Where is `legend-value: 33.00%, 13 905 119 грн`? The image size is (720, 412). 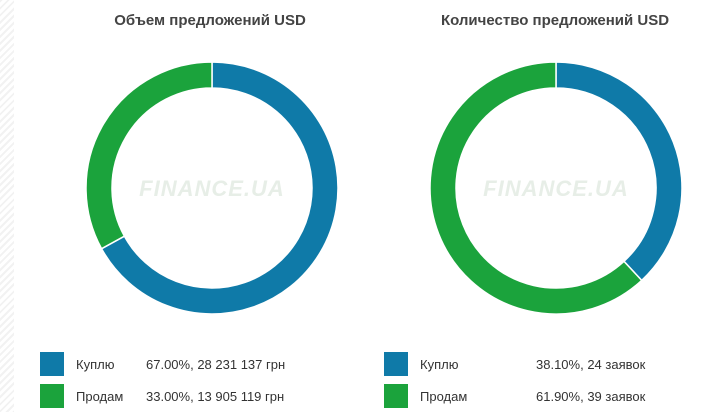 legend-value: 33.00%, 13 905 119 грн is located at coordinates (215, 396).